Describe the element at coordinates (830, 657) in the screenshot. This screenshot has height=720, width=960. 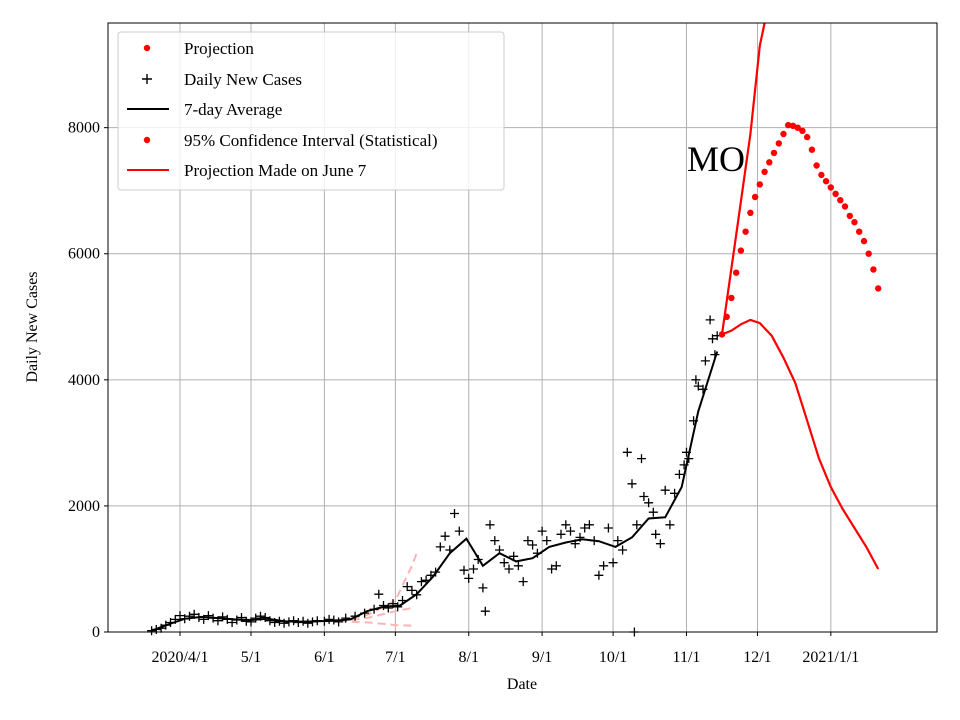
I see `x-tick-label: 2021/1/1` at that location.